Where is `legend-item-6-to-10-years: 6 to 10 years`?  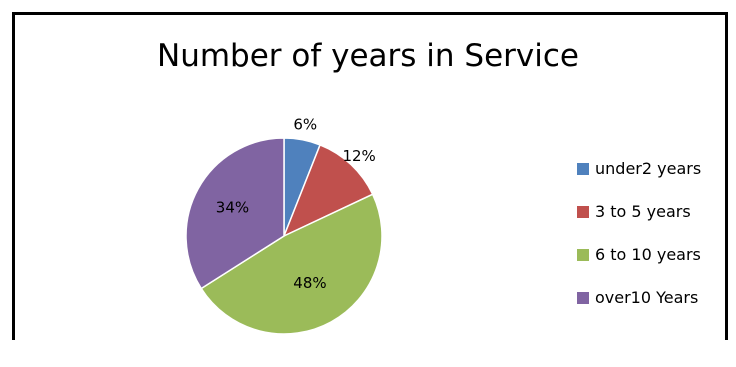
legend-item-6-to-10-years: 6 to 10 years is located at coordinates (639, 254).